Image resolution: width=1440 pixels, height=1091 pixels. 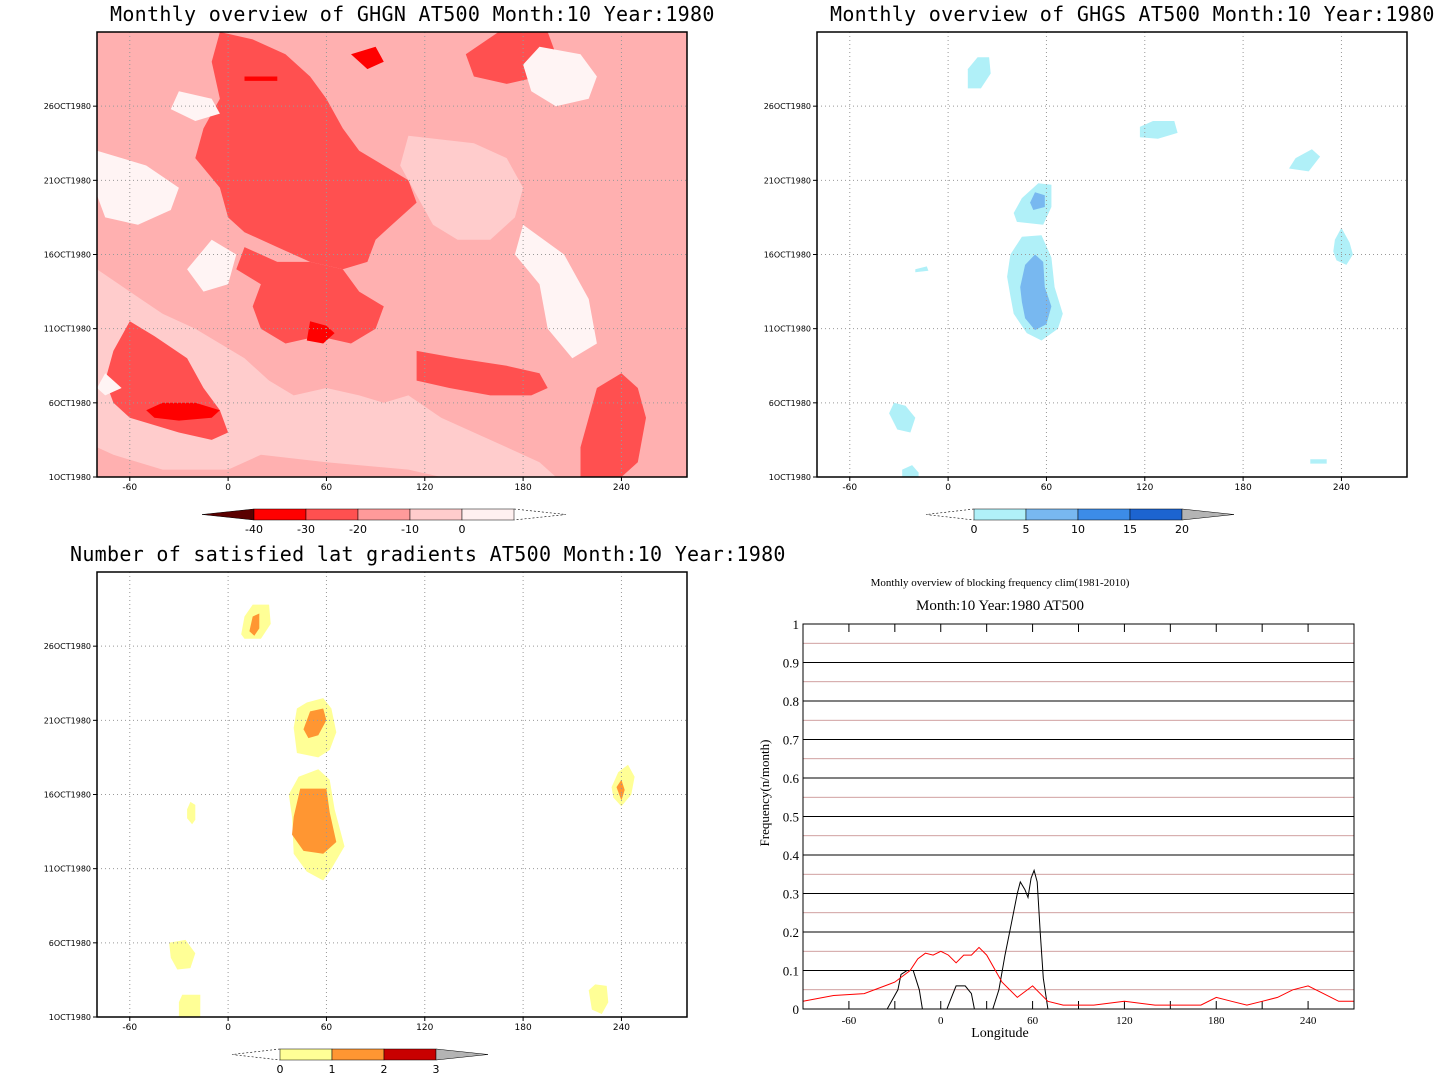 What do you see at coordinates (950, 514) in the screenshot?
I see `colorbar-extend-low` at bounding box center [950, 514].